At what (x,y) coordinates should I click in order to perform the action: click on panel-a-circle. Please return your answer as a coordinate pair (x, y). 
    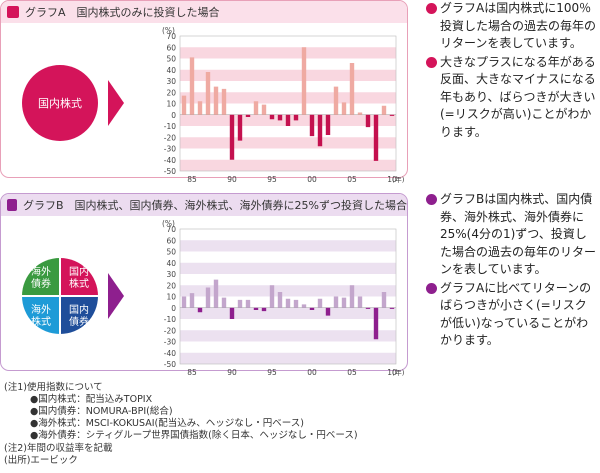
    Looking at the image, I should click on (60, 103).